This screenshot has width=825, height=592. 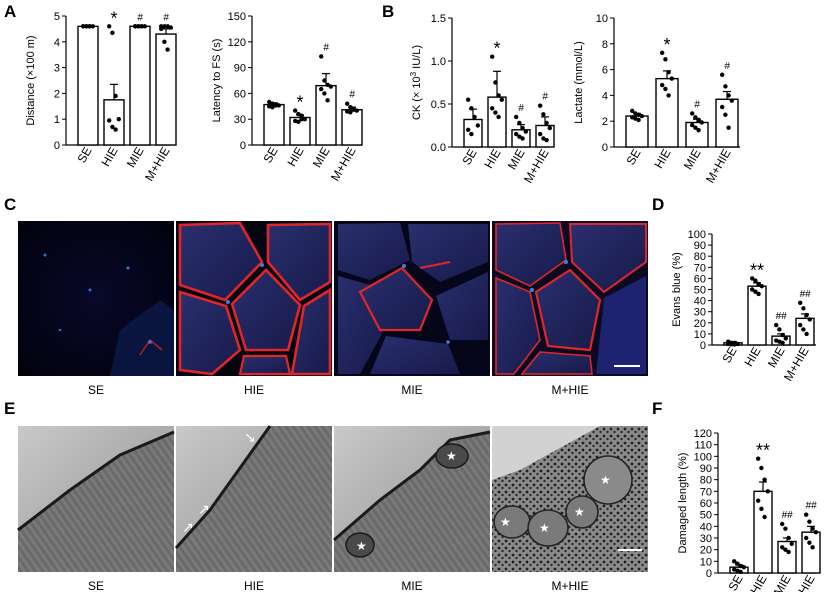 What do you see at coordinates (570, 298) in the screenshot?
I see `fluorescence-image-m-hie` at bounding box center [570, 298].